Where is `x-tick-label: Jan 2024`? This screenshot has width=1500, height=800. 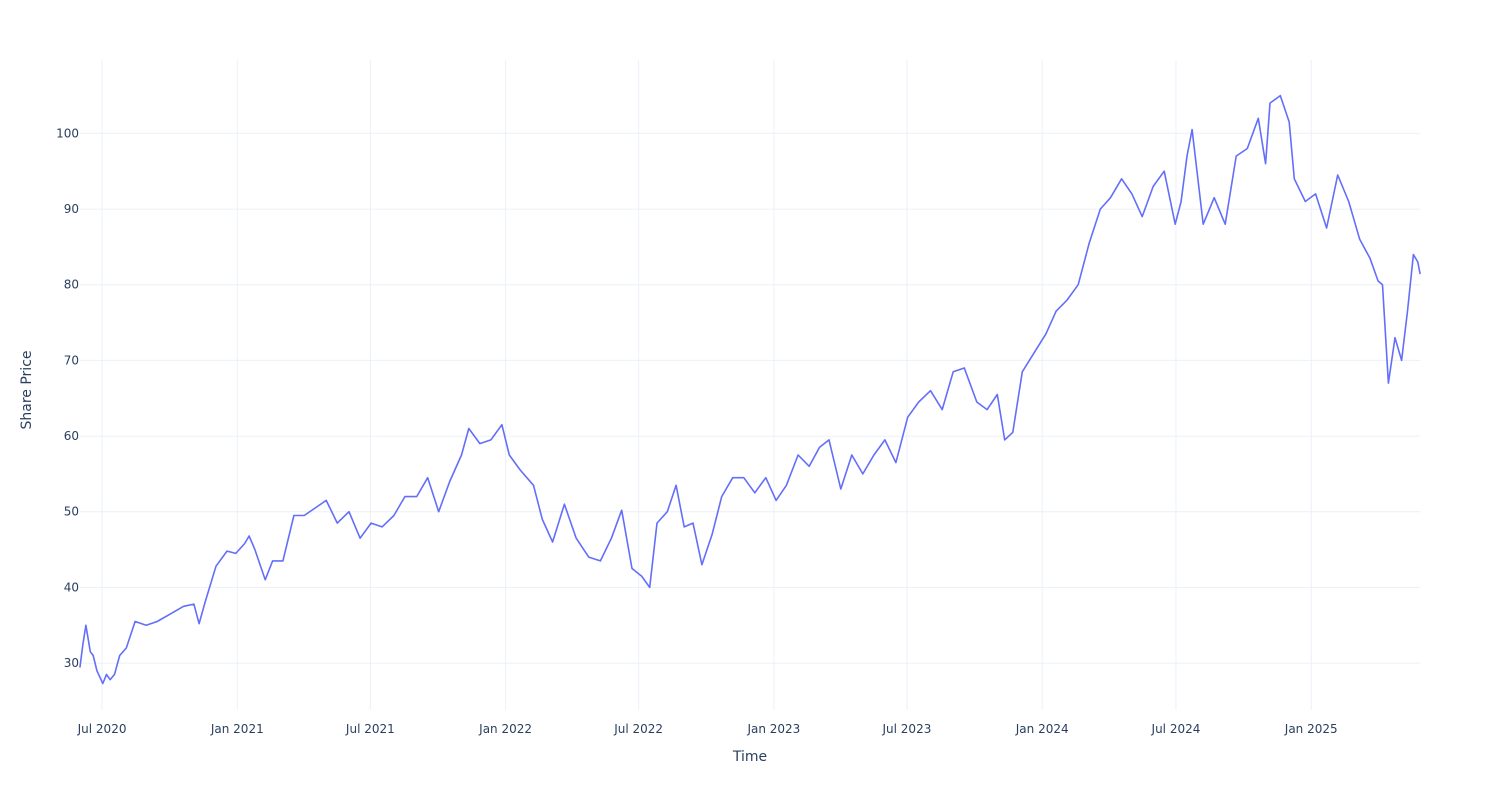 x-tick-label: Jan 2024 is located at coordinates (1042, 729).